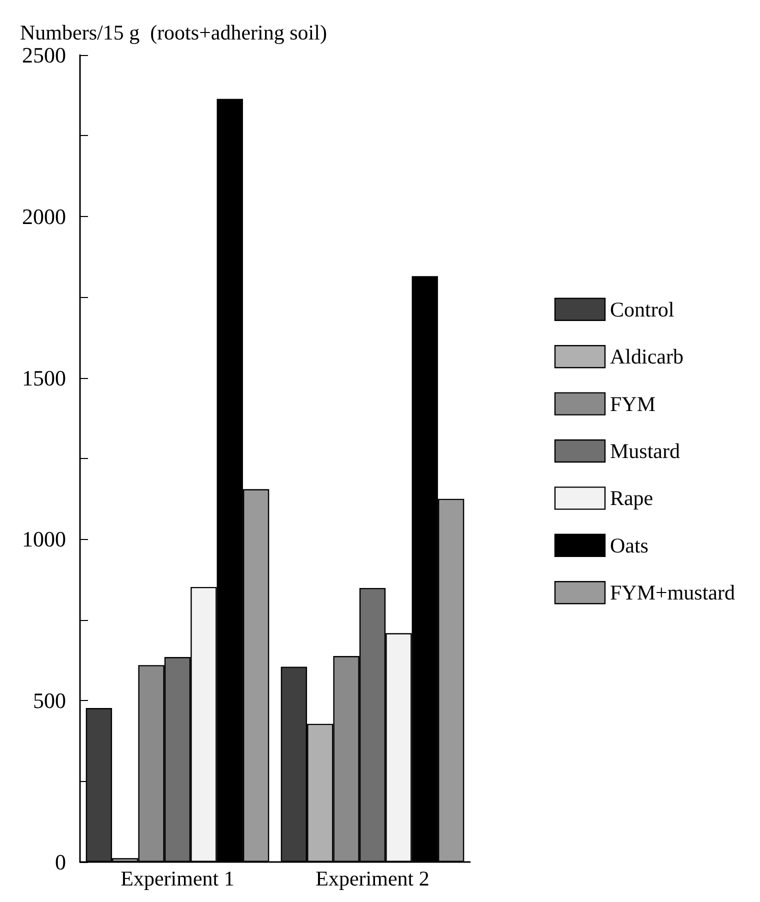  Describe the element at coordinates (49, 701) in the screenshot. I see `y-tick-label: 500` at that location.